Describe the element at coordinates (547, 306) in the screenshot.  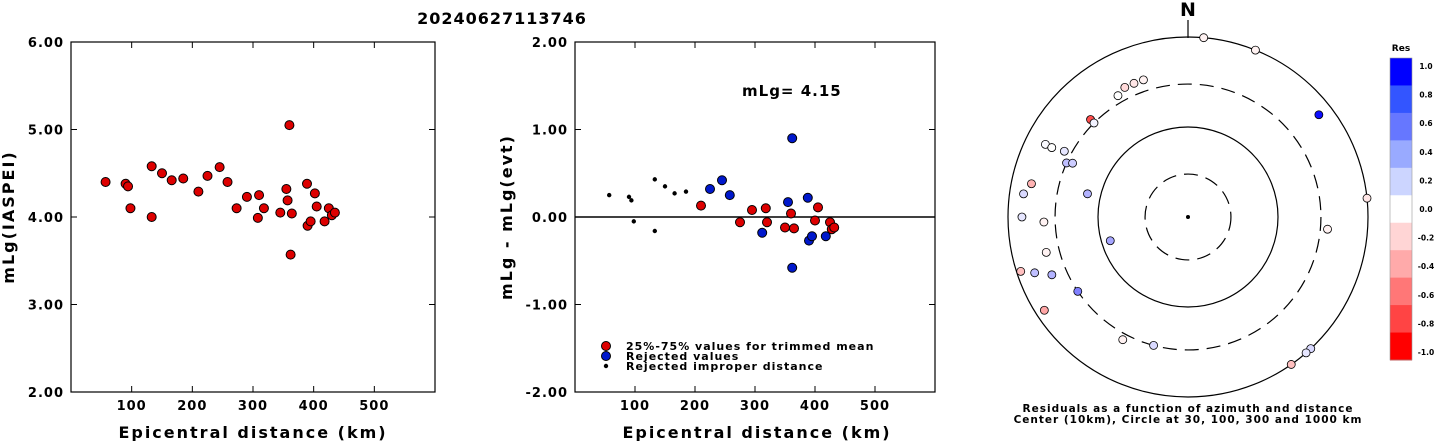
I see `plot2-y-tick-label: -1.00` at that location.